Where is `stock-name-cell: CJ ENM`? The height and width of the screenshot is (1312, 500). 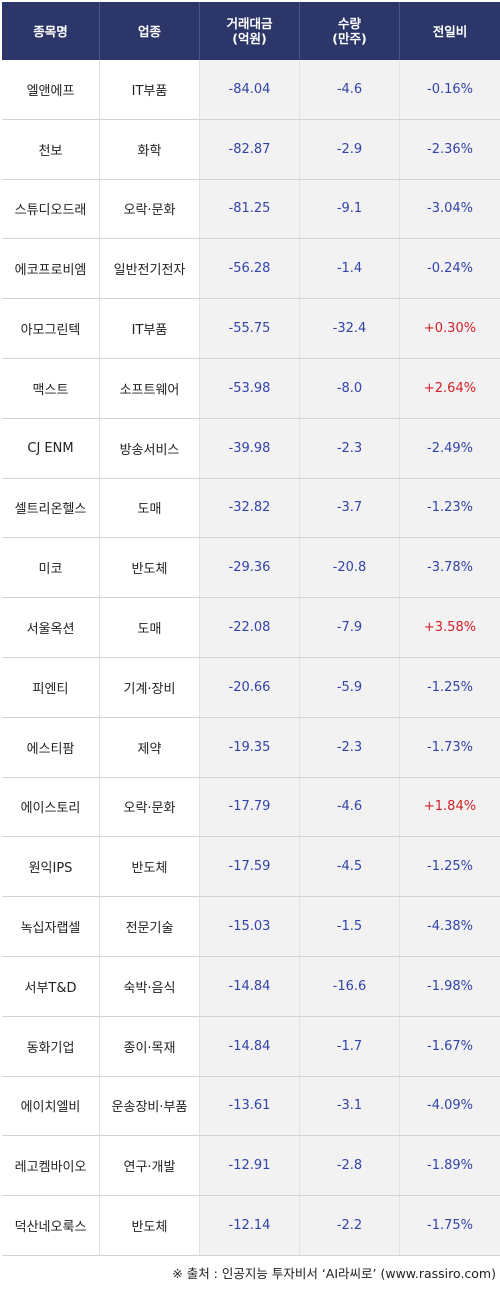 stock-name-cell: CJ ENM is located at coordinates (51, 448).